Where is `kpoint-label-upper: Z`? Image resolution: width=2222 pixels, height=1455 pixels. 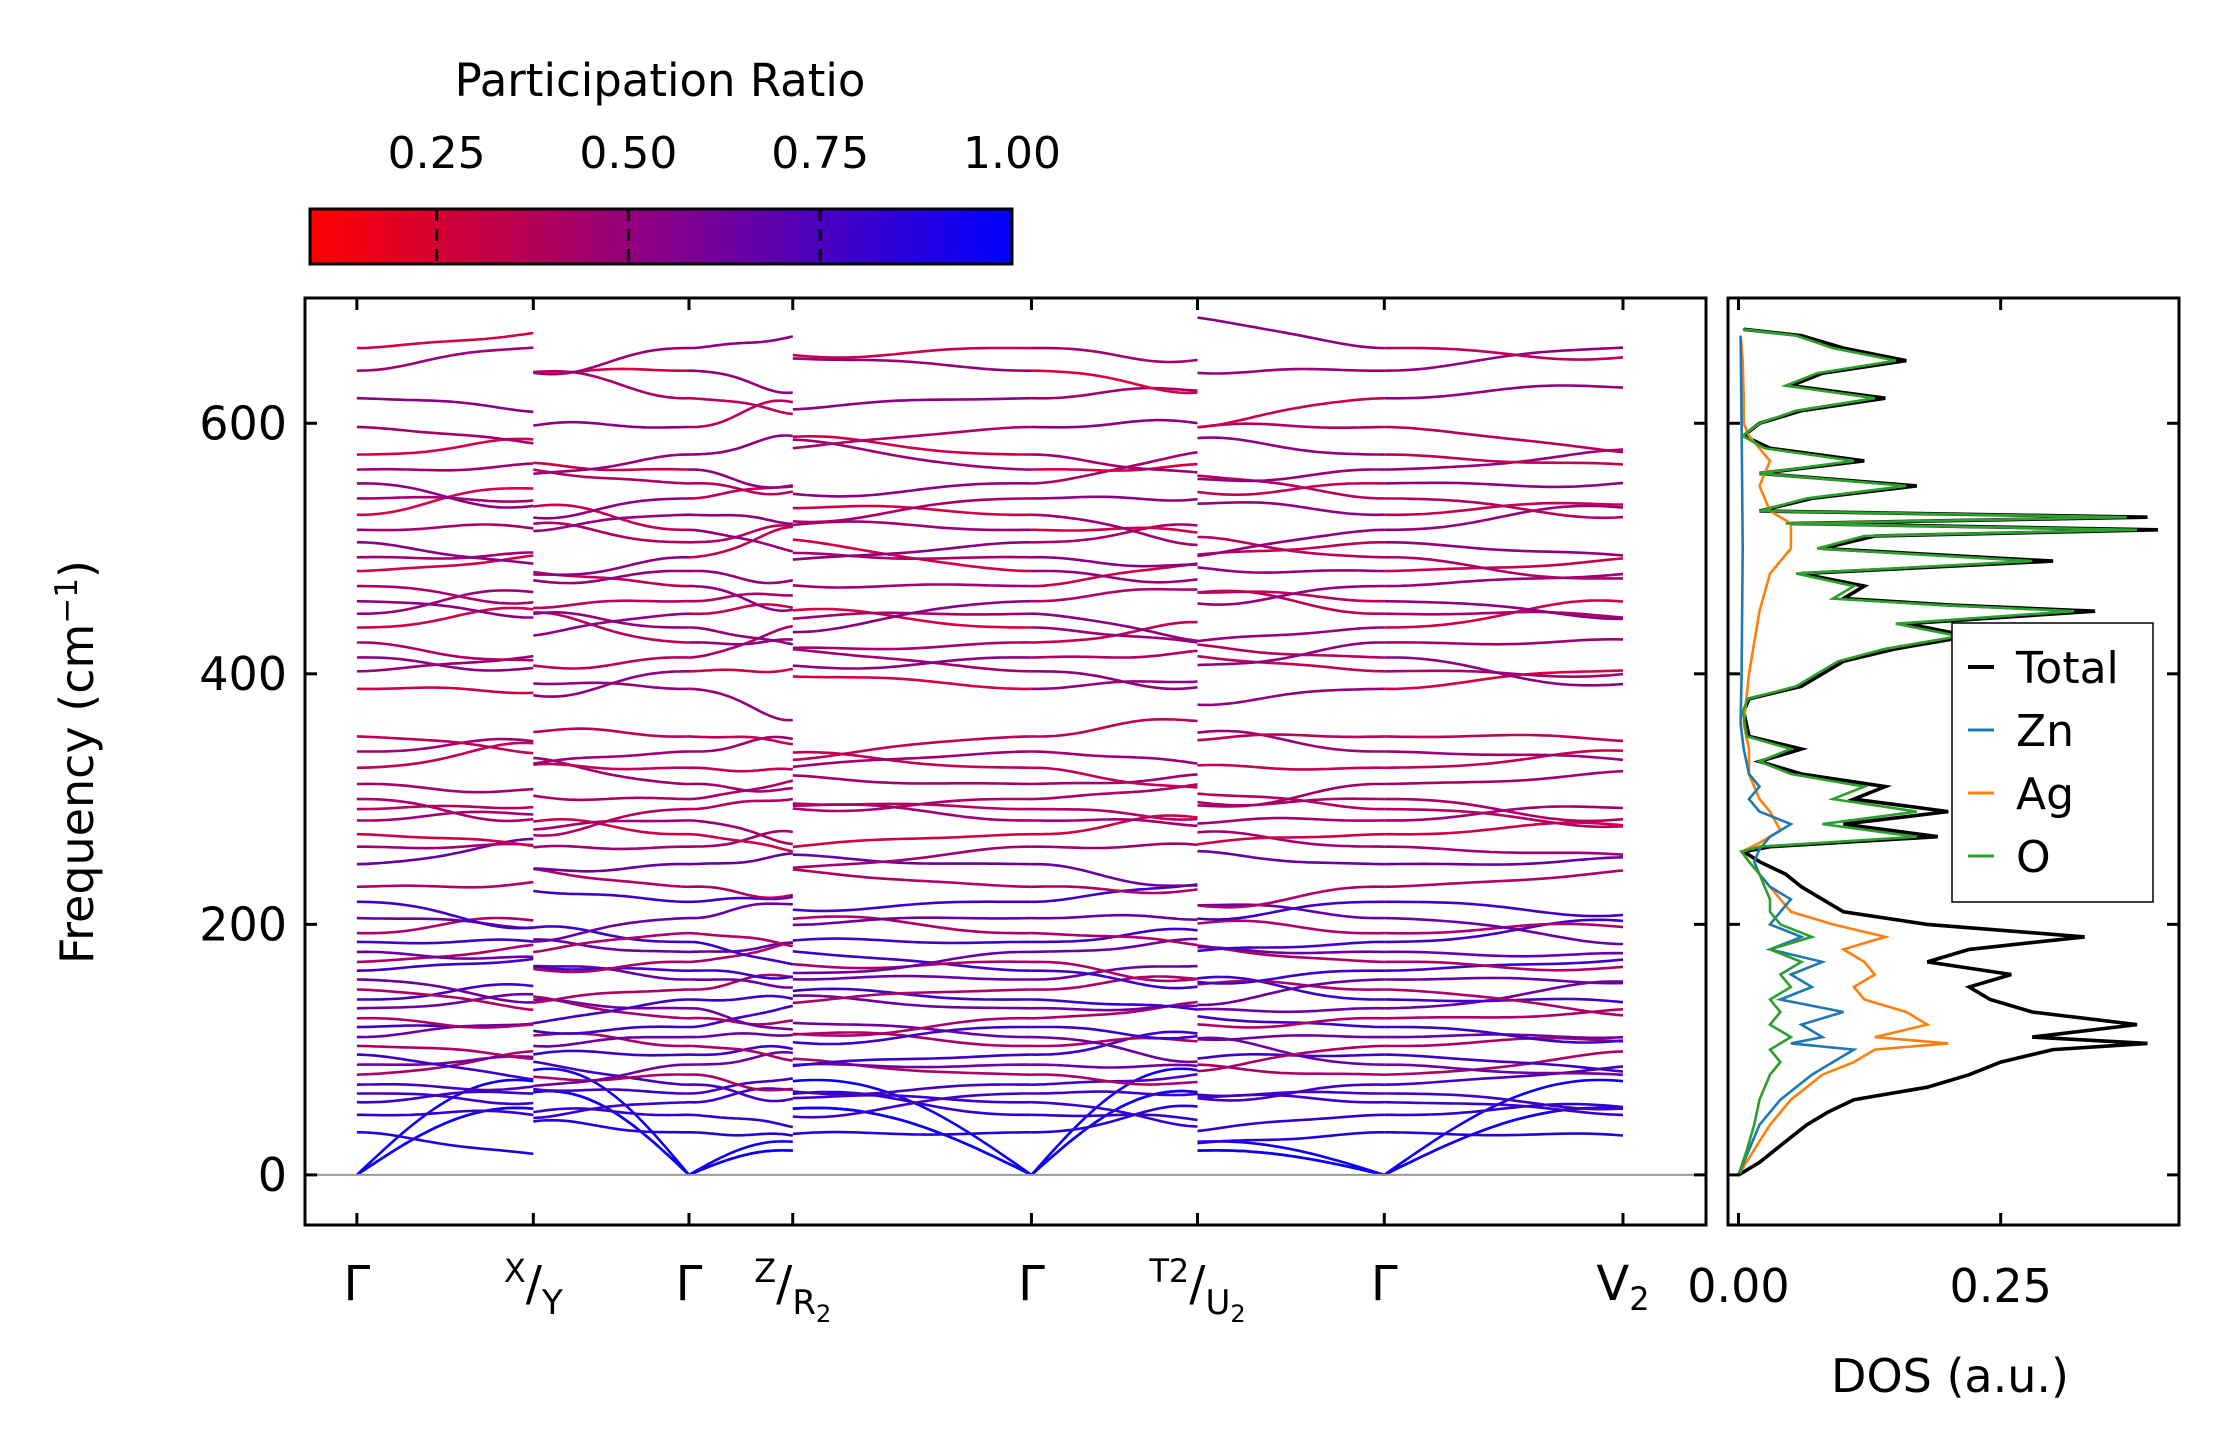
kpoint-label-upper: Z is located at coordinates (765, 1271).